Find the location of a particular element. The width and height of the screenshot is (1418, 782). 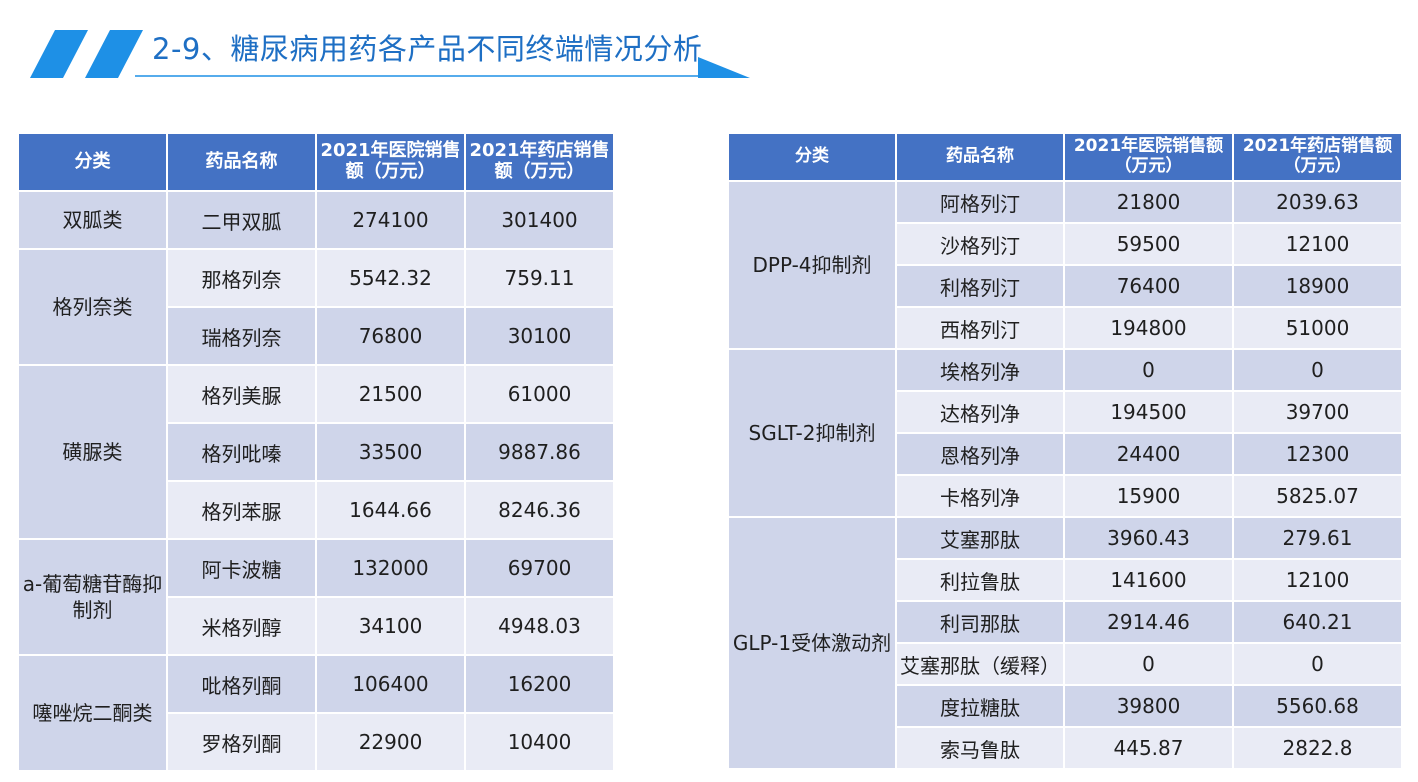

category-cell: 格列奈类 is located at coordinates (92, 307).